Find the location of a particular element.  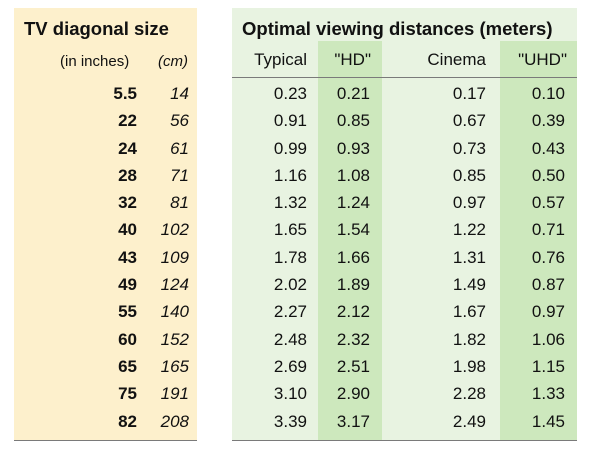

table-row: 1.65 1.54 1.22 0.71 is located at coordinates (404, 229).